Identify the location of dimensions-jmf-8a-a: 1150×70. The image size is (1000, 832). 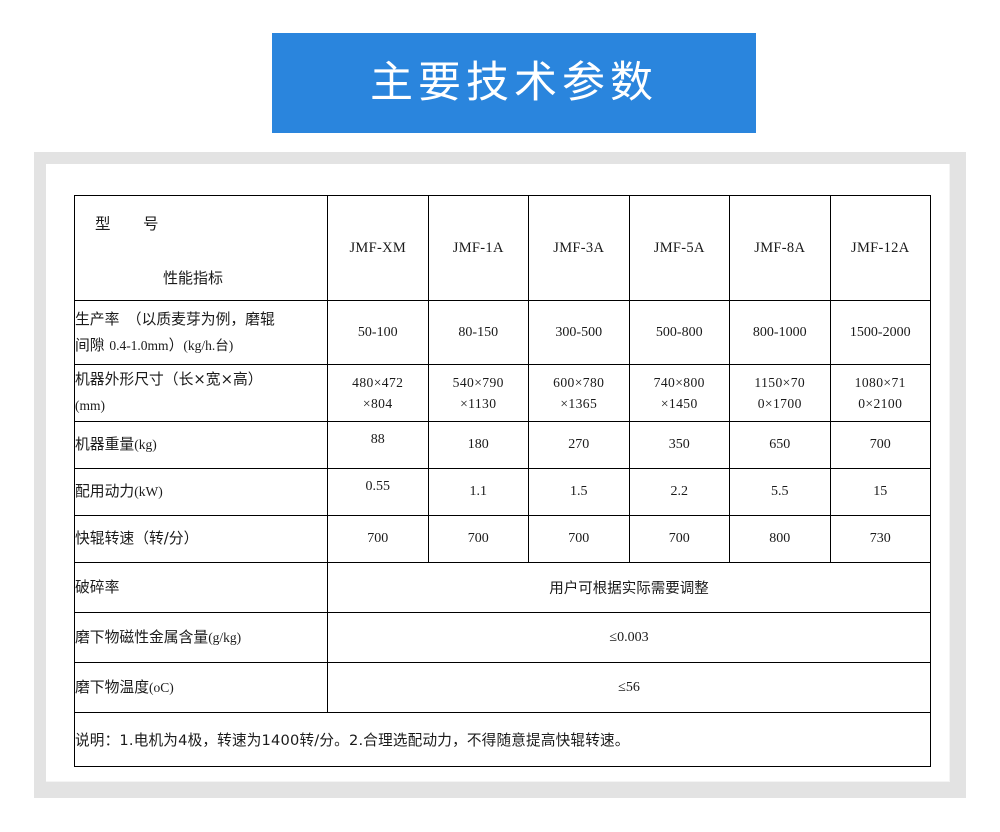
(780, 382).